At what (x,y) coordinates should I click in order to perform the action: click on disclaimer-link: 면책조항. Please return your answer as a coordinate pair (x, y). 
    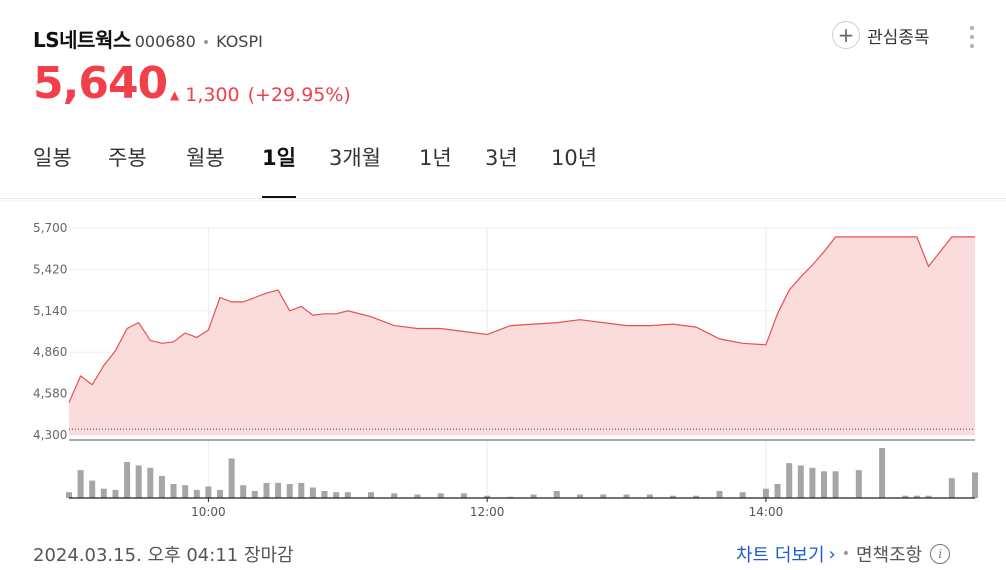
    Looking at the image, I should click on (889, 555).